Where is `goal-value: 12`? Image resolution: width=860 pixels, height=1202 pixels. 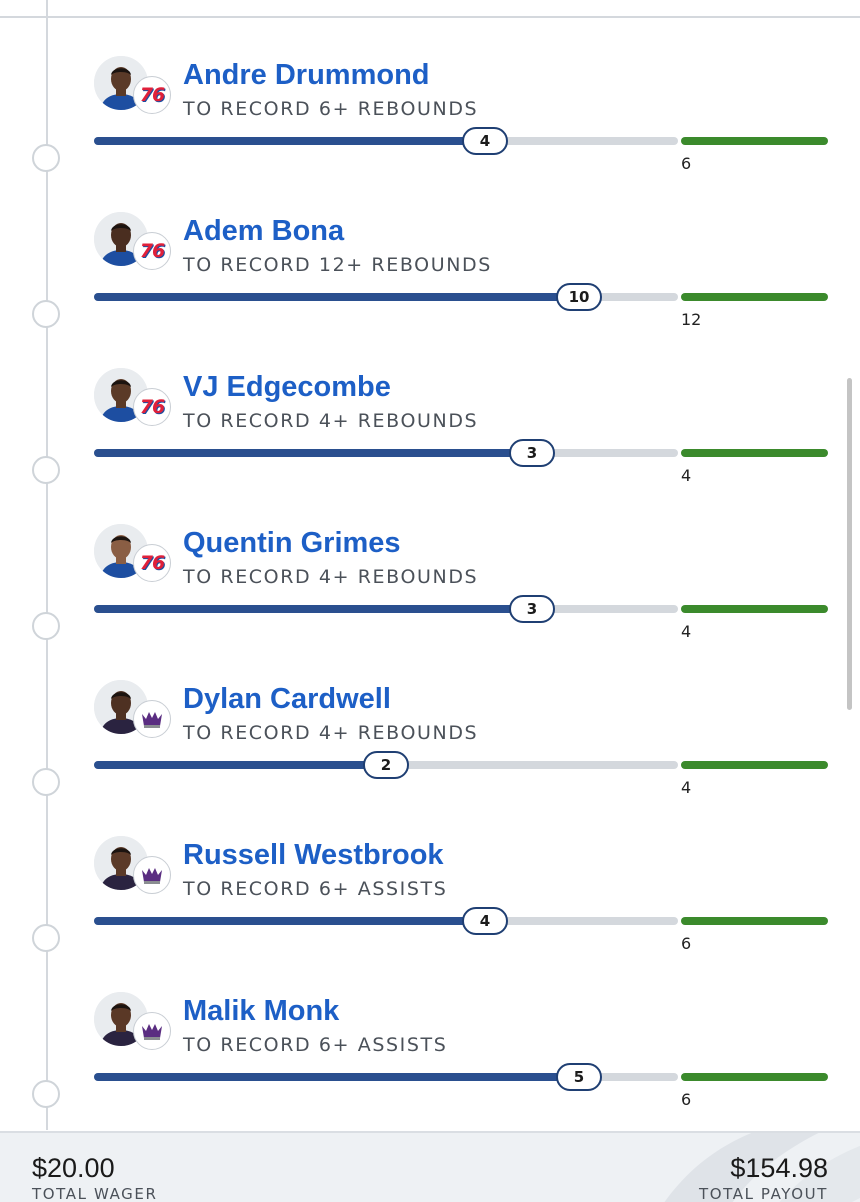
goal-value: 12 is located at coordinates (691, 319).